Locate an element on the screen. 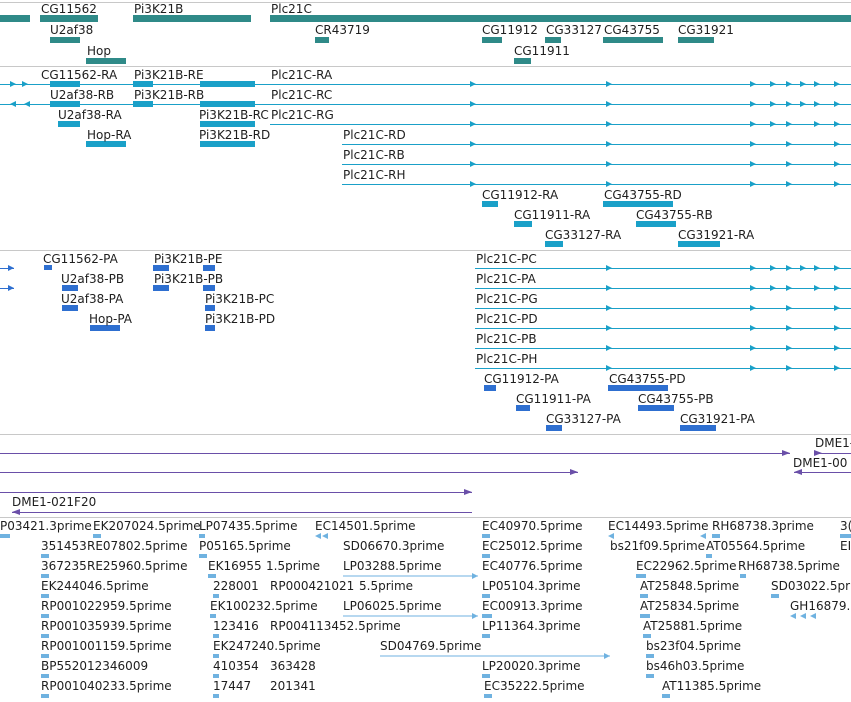 The width and height of the screenshot is (851, 702). est-label: bs21f09.5prime is located at coordinates (658, 546).